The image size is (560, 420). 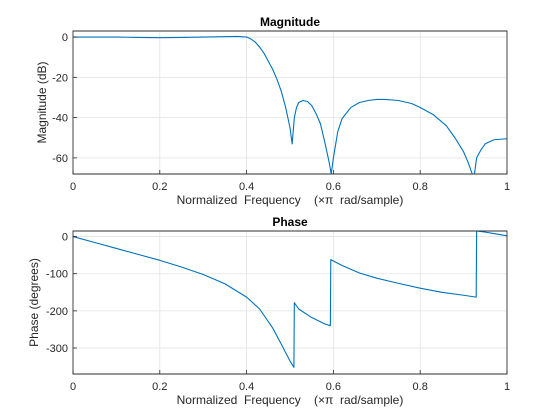 What do you see at coordinates (65, 238) in the screenshot?
I see `phase-y-tick-label: 0` at bounding box center [65, 238].